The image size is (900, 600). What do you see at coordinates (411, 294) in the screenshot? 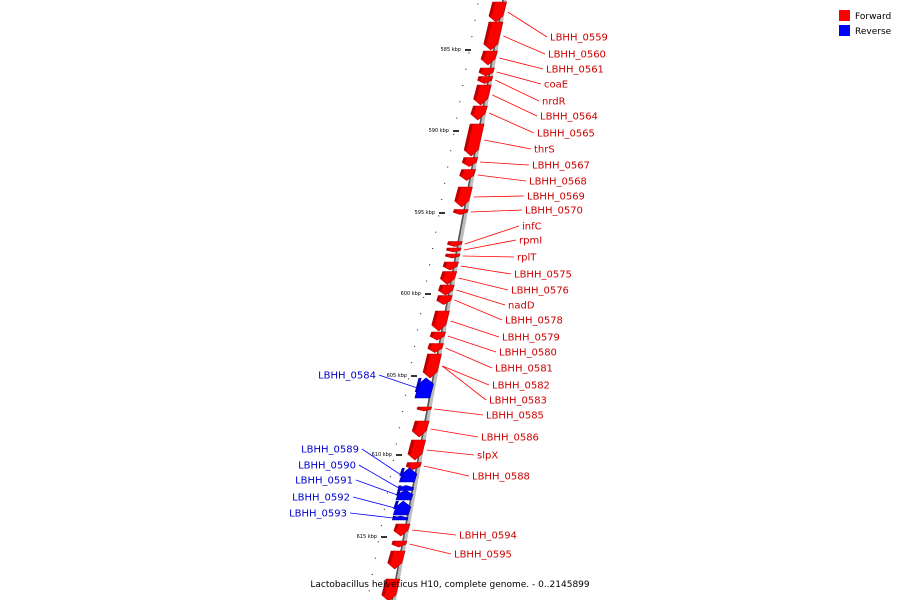
I see `tick-label: 600 kbp` at bounding box center [411, 294].